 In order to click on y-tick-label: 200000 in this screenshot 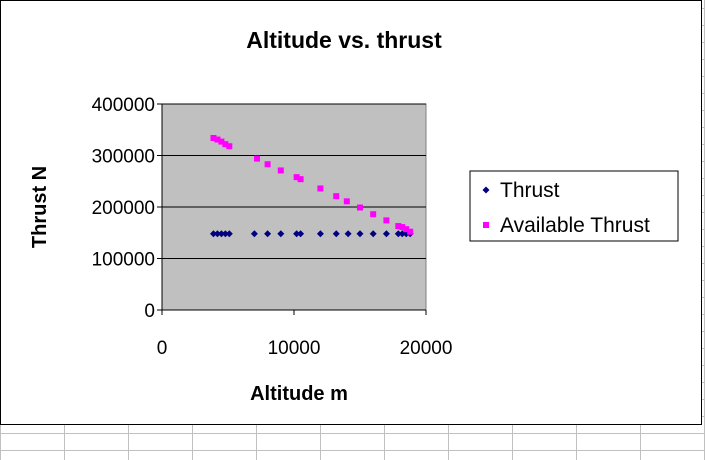, I will do `click(123, 208)`.